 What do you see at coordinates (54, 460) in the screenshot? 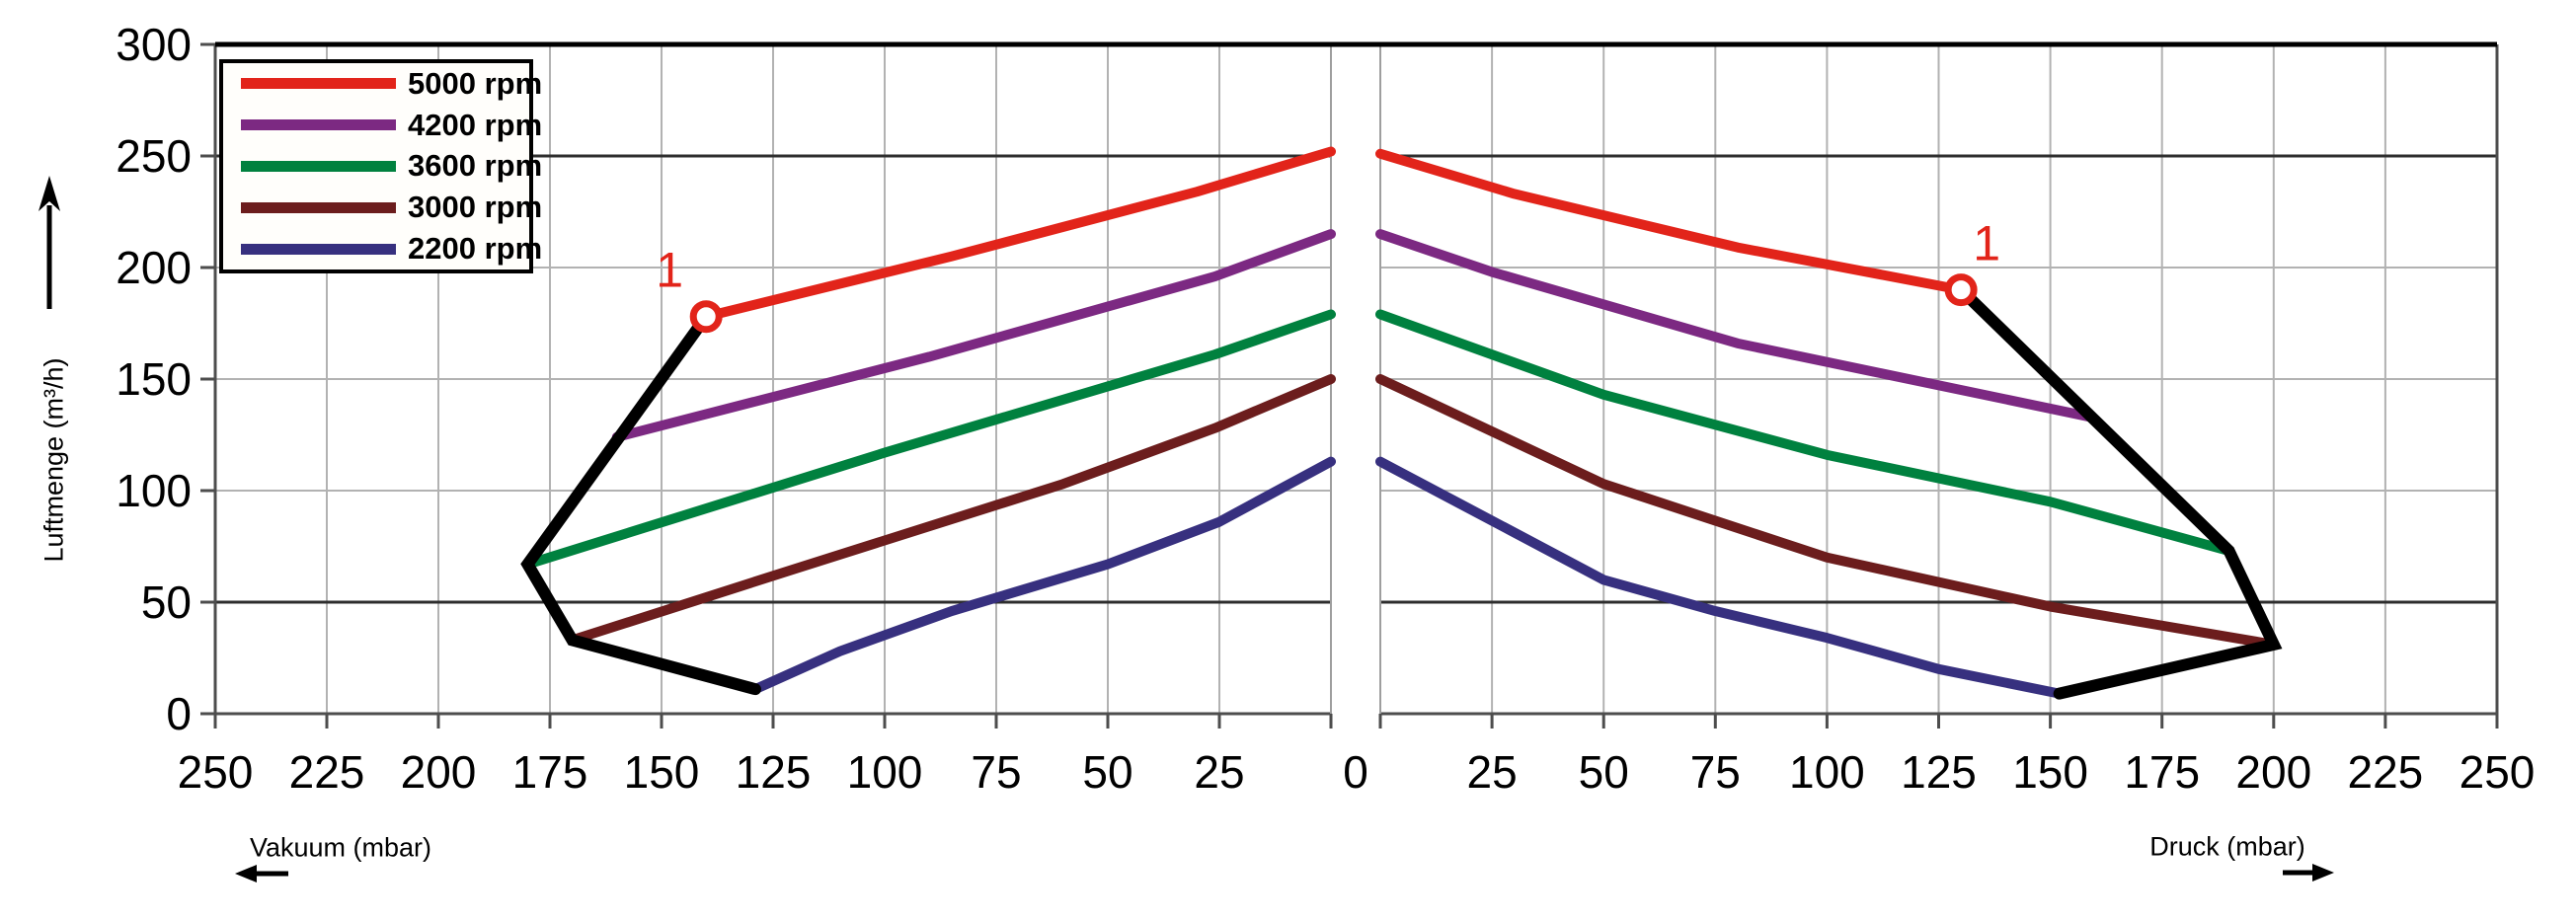
I see `y-axis-title: Luftmenge (m³/h)` at bounding box center [54, 460].